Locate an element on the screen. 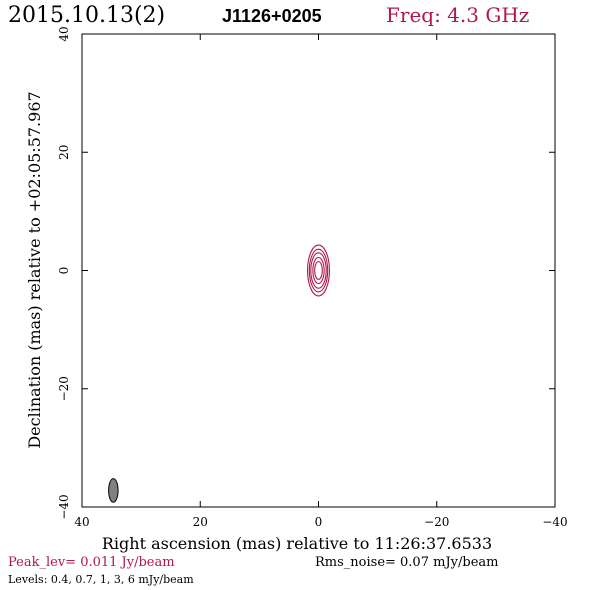 The image size is (590, 590). x-tick-label: −20 is located at coordinates (436, 522).